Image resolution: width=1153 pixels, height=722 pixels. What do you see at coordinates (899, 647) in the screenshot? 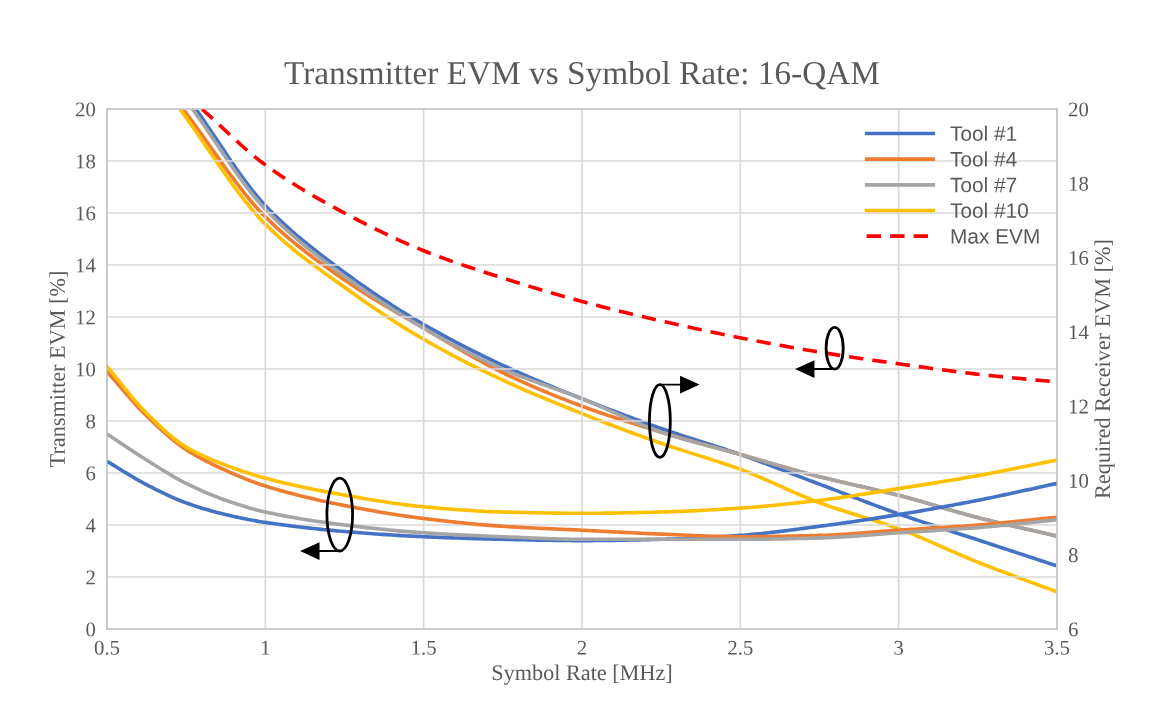
I see `x-tick-label: 3` at bounding box center [899, 647].